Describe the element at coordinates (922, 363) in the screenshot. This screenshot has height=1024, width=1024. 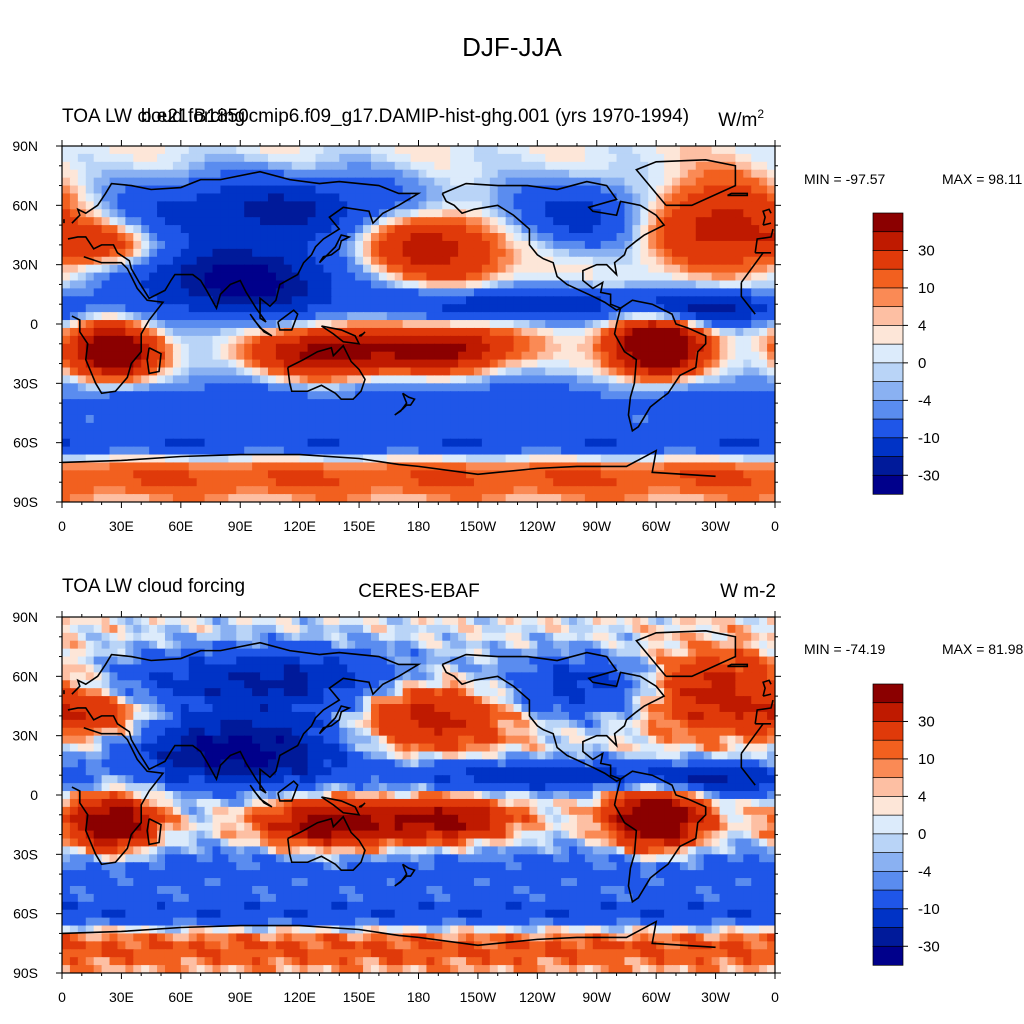
I see `colorbar-label: 0` at that location.